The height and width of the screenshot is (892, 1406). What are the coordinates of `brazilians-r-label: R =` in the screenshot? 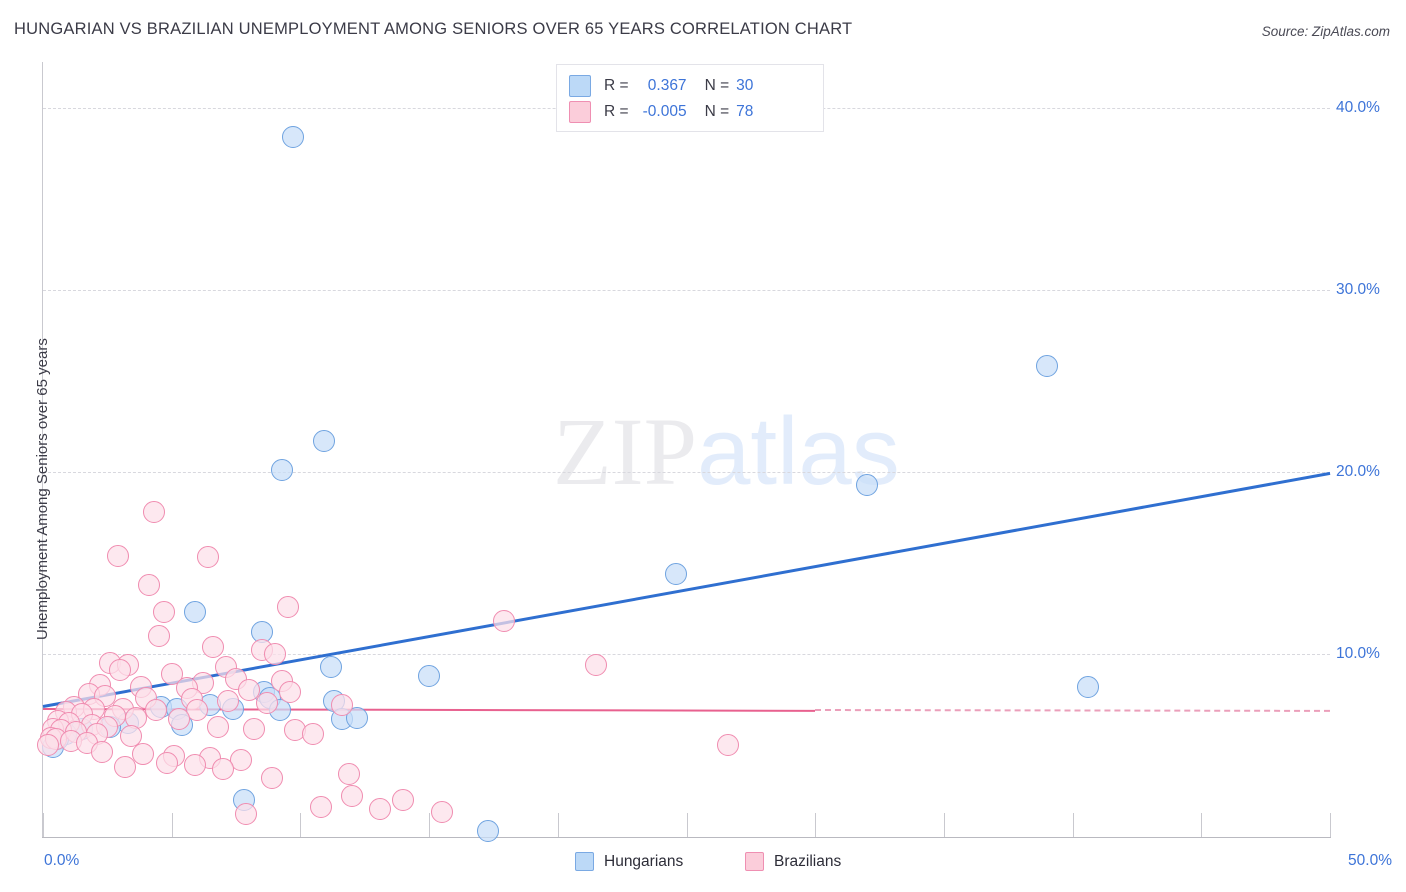 It's located at (616, 111).